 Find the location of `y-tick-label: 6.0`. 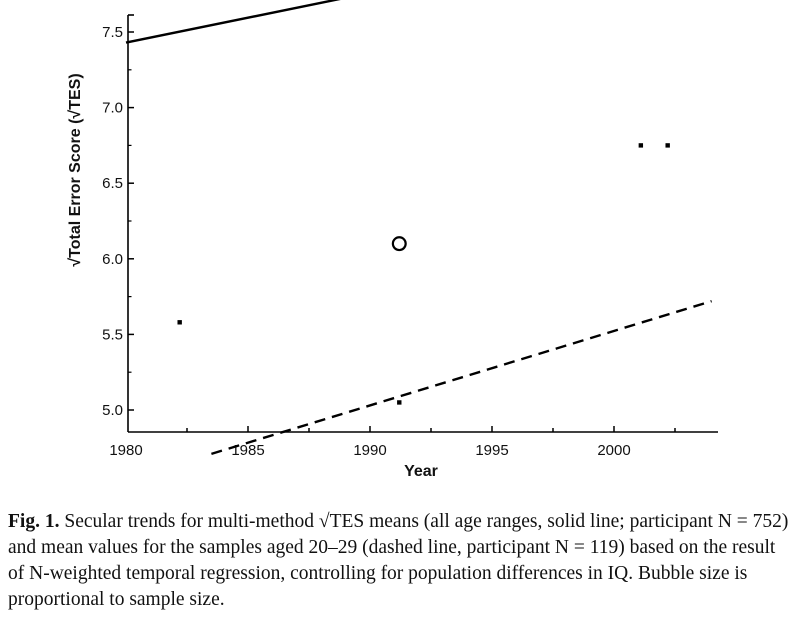

y-tick-label: 6.0 is located at coordinates (112, 259).